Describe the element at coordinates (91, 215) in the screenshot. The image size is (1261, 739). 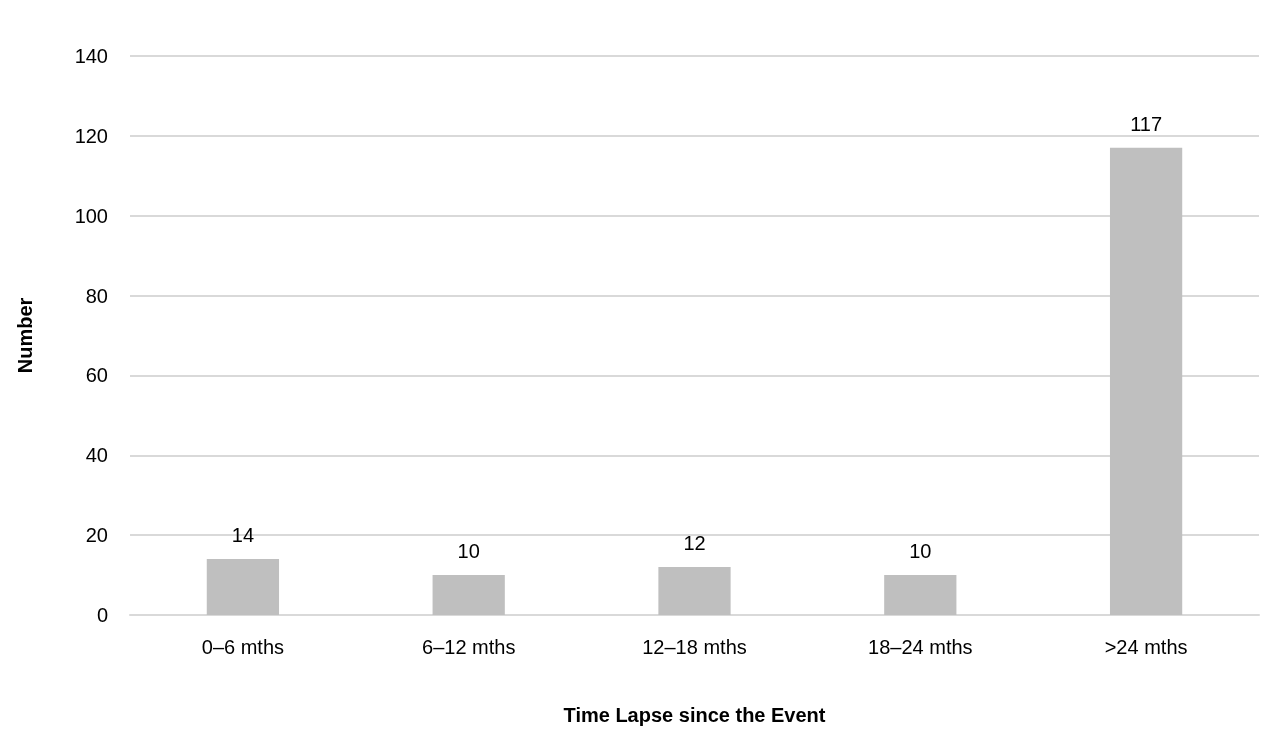
I see `y-tick-label: 100` at that location.